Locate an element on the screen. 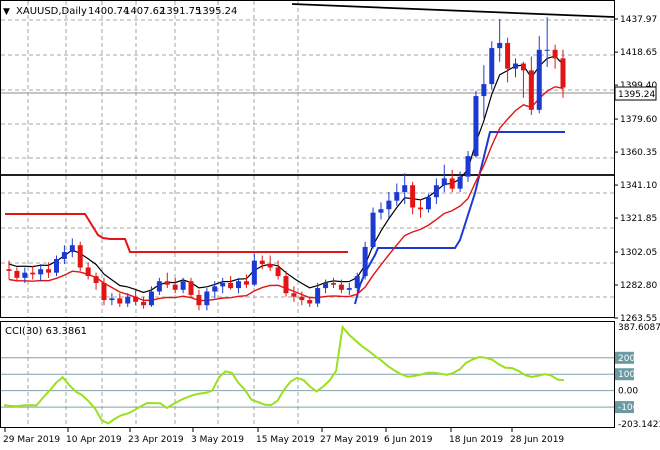 The image size is (660, 450). upper-channel-line is located at coordinates (176, 233).